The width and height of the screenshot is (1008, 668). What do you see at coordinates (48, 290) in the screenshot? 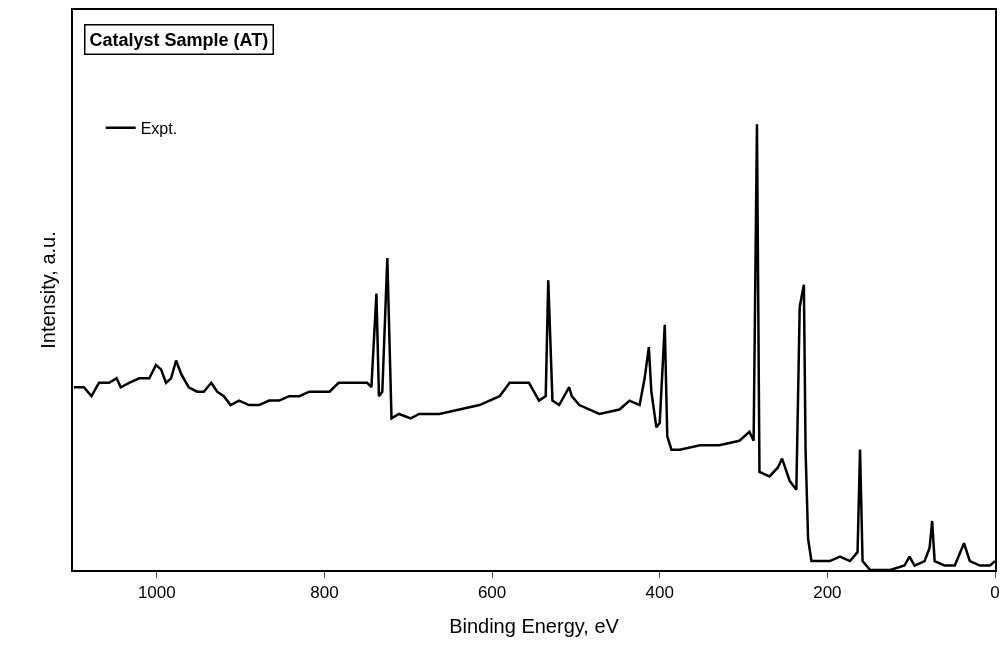
I see `y-axis-title: Intensity, a.u.` at bounding box center [48, 290].